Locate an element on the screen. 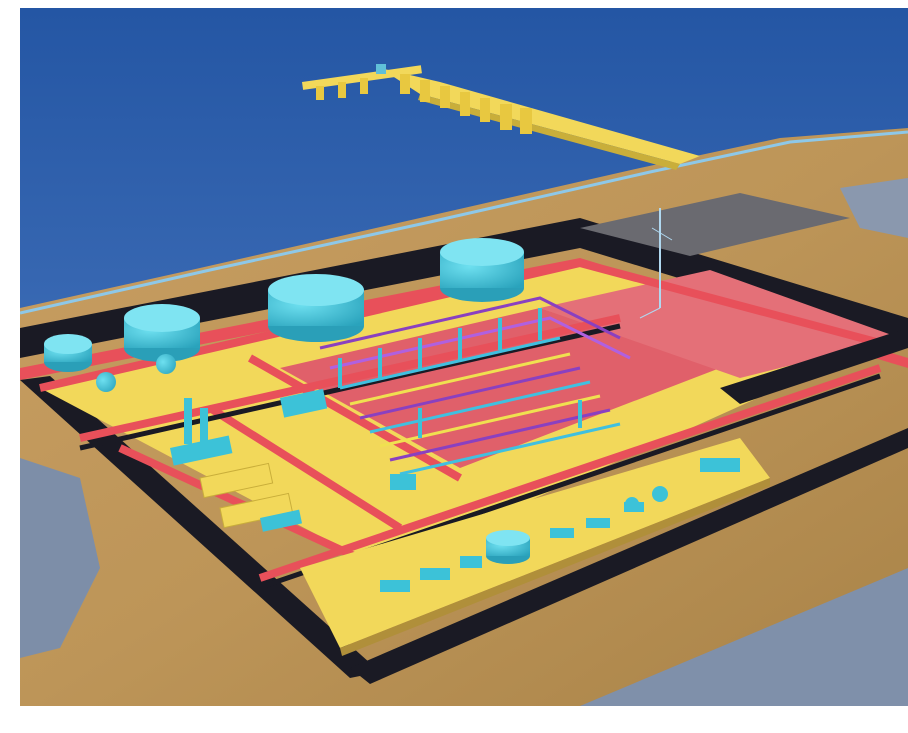  lower-equipment is located at coordinates (560, 525).